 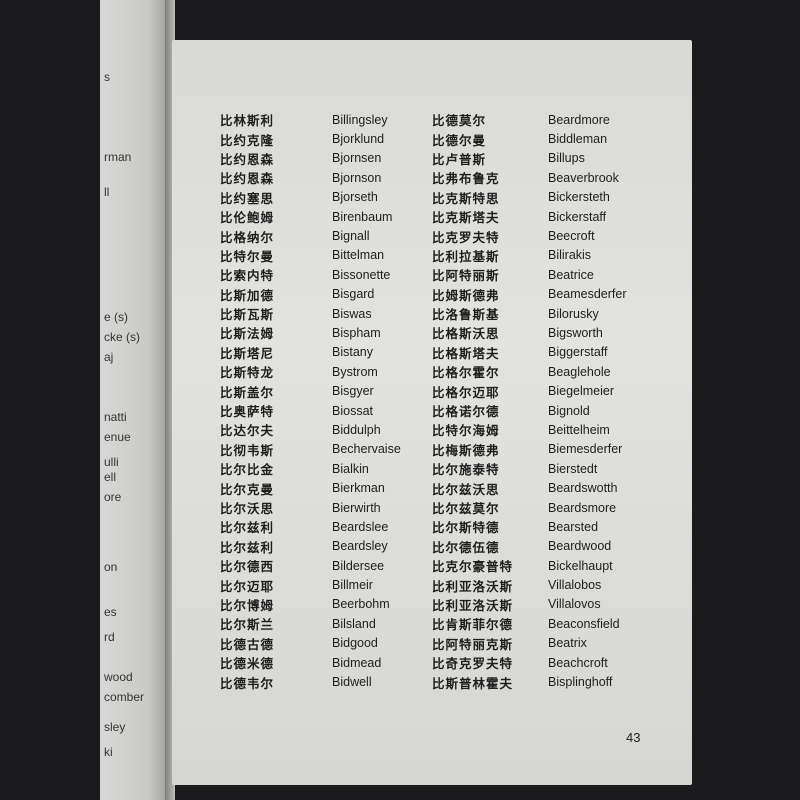 What do you see at coordinates (466, 392) in the screenshot?
I see `chinese-name: 比格尔迈耶` at bounding box center [466, 392].